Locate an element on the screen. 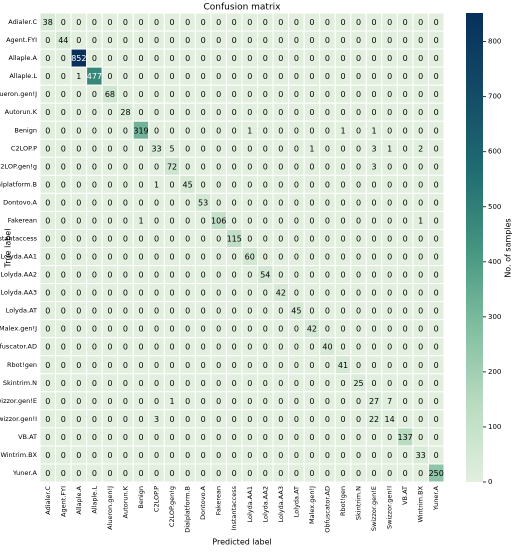  cell-label: 60 is located at coordinates (250, 257).